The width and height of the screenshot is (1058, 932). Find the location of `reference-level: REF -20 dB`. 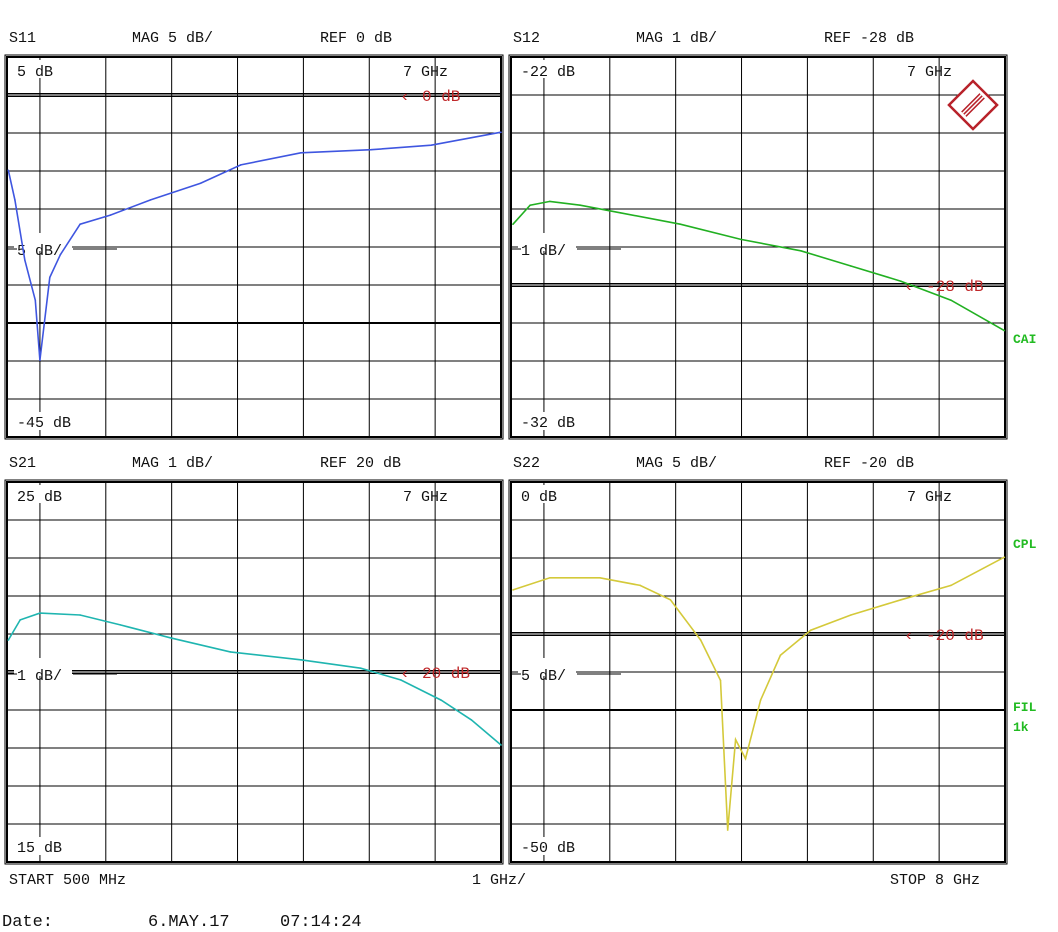

reference-level: REF -20 dB is located at coordinates (869, 463).